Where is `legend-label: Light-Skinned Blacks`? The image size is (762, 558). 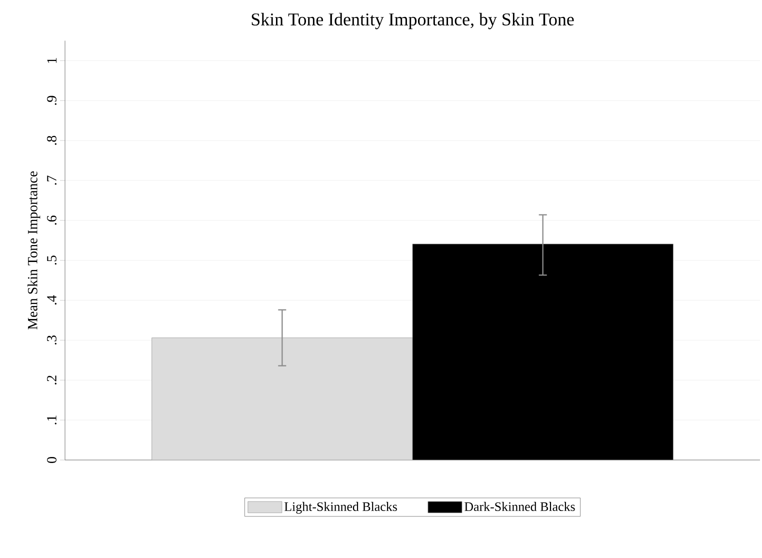 legend-label: Light-Skinned Blacks is located at coordinates (340, 508).